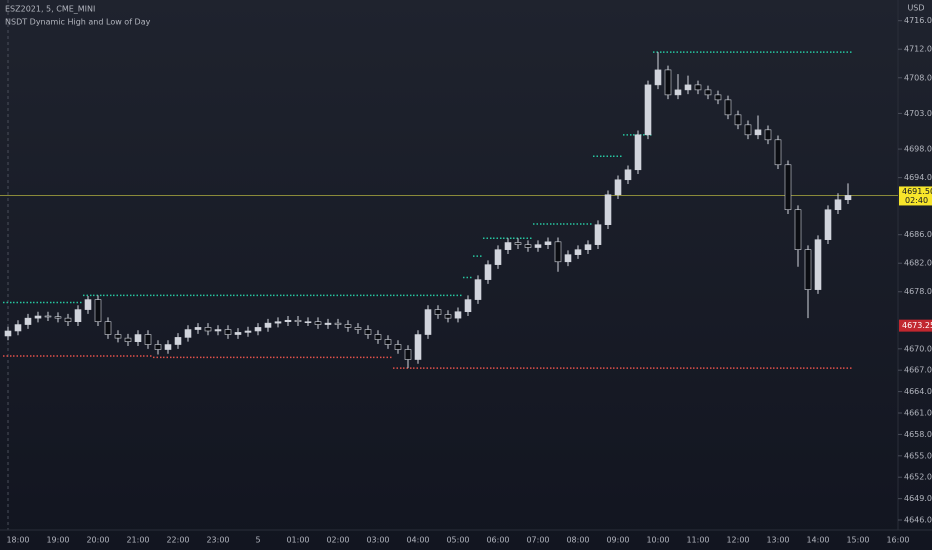  What do you see at coordinates (78, 22) in the screenshot?
I see `indicator-name: NSDT Dynamic High and Low of Day` at bounding box center [78, 22].